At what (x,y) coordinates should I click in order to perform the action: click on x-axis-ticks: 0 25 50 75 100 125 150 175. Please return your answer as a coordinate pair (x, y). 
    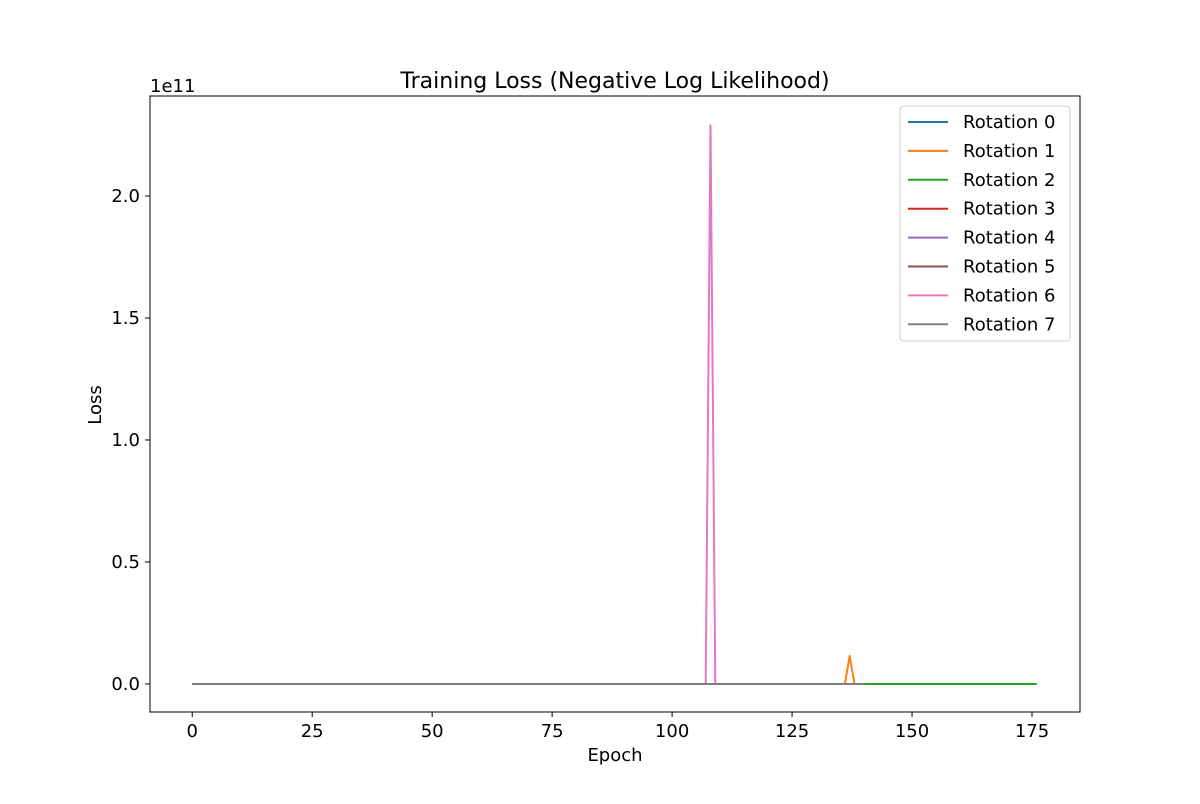
    Looking at the image, I should click on (618, 727).